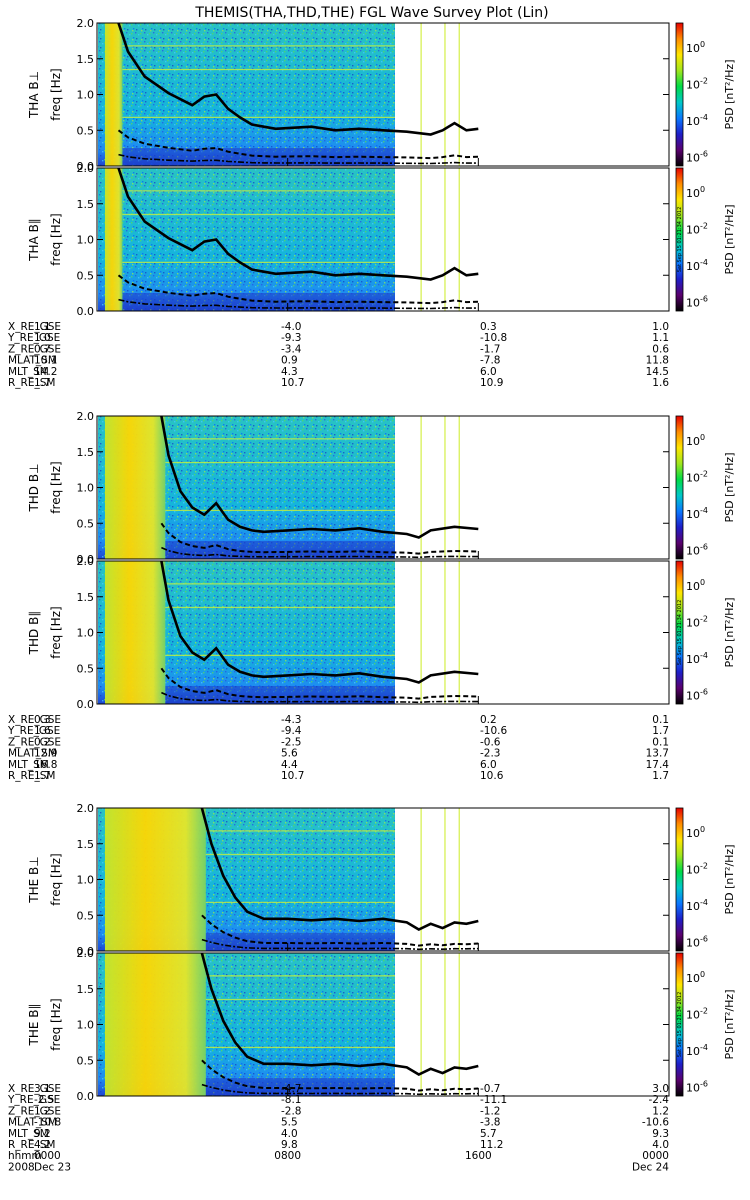 The height and width of the screenshot is (1200, 750). I want to click on ephemeris-value: 17.4, so click(658, 765).